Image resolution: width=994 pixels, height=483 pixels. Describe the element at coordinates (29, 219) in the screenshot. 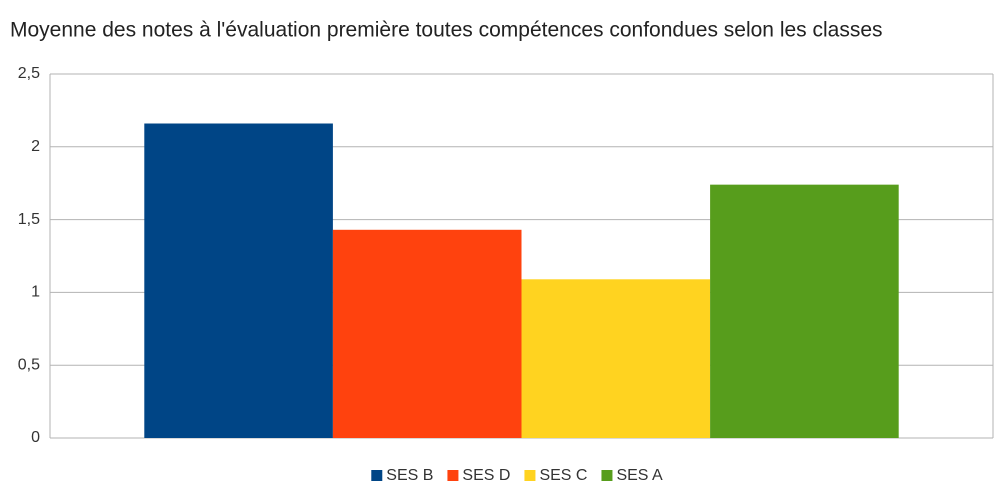

I see `y-tick-label: 1,5` at that location.